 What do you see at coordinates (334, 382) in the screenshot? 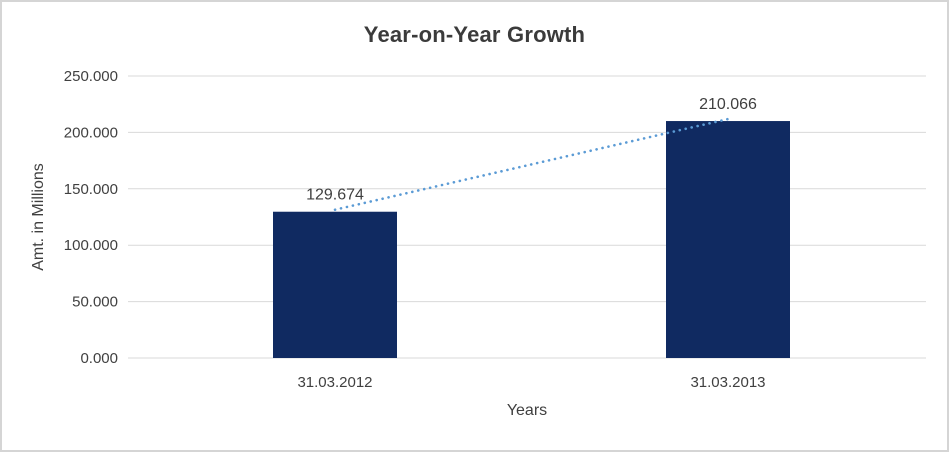
I see `x-tick-label: 31.03.2012` at bounding box center [334, 382].